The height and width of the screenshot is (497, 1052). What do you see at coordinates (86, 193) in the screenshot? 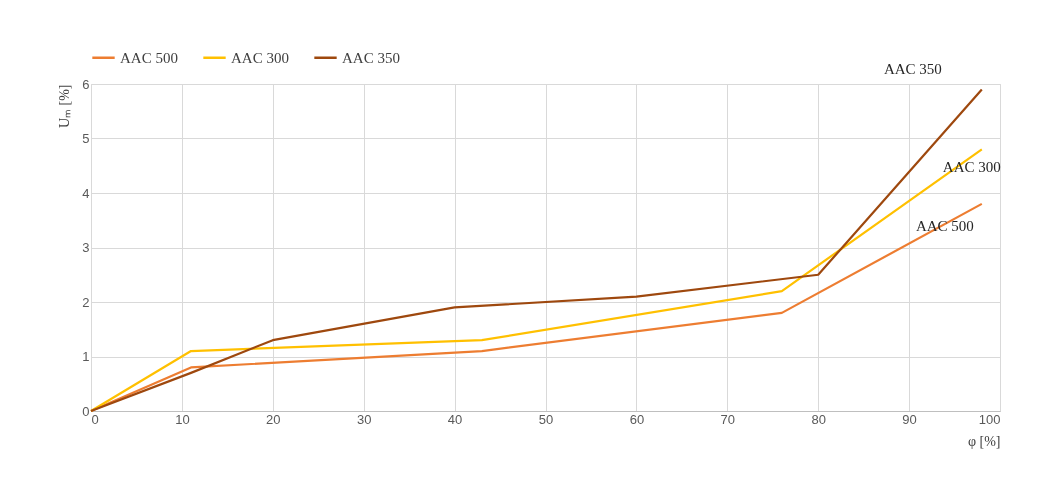
I see `y-tick-label: 4` at bounding box center [86, 193].